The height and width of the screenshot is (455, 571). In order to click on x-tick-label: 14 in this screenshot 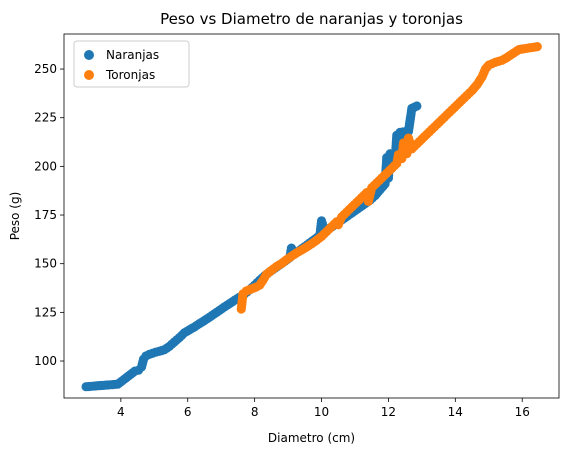, I will do `click(455, 412)`.